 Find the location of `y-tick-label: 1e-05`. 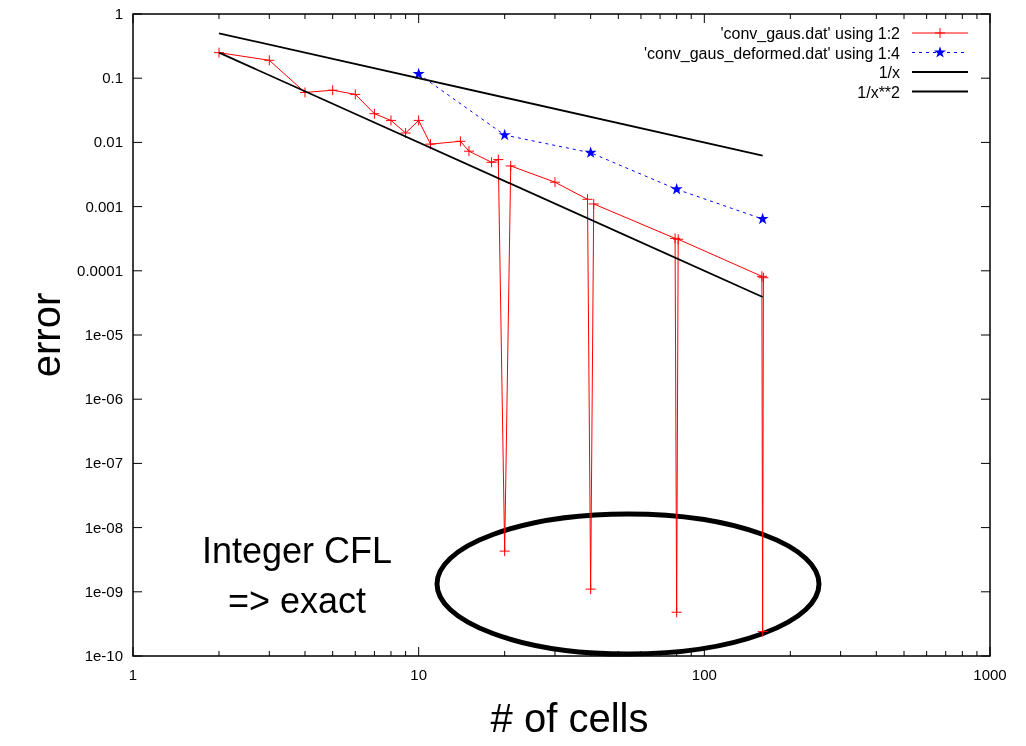

y-tick-label: 1e-05 is located at coordinates (103, 334).